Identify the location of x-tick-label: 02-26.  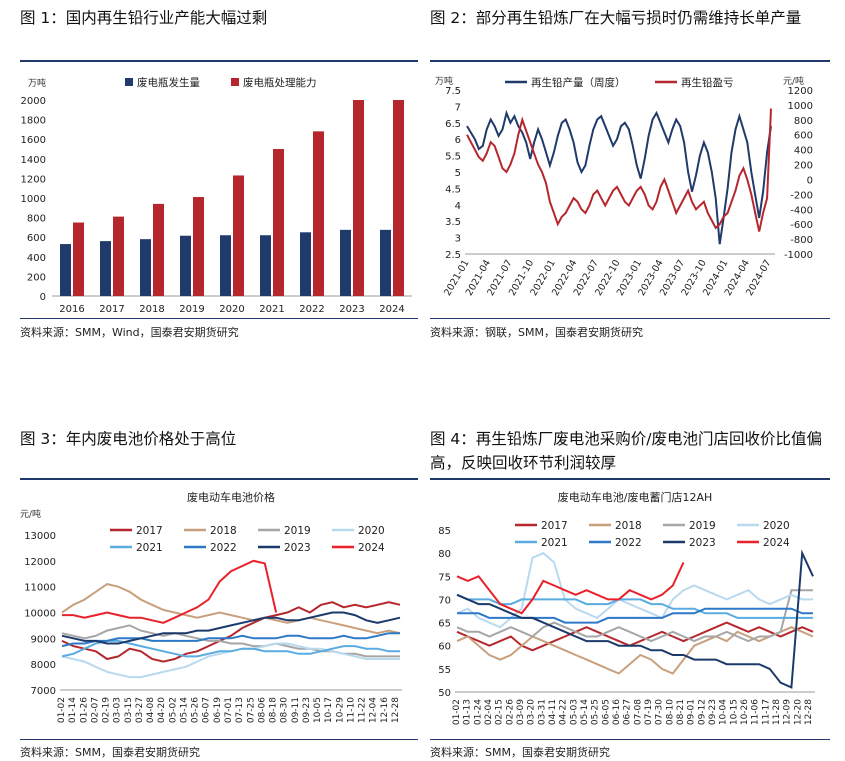
(510, 712).